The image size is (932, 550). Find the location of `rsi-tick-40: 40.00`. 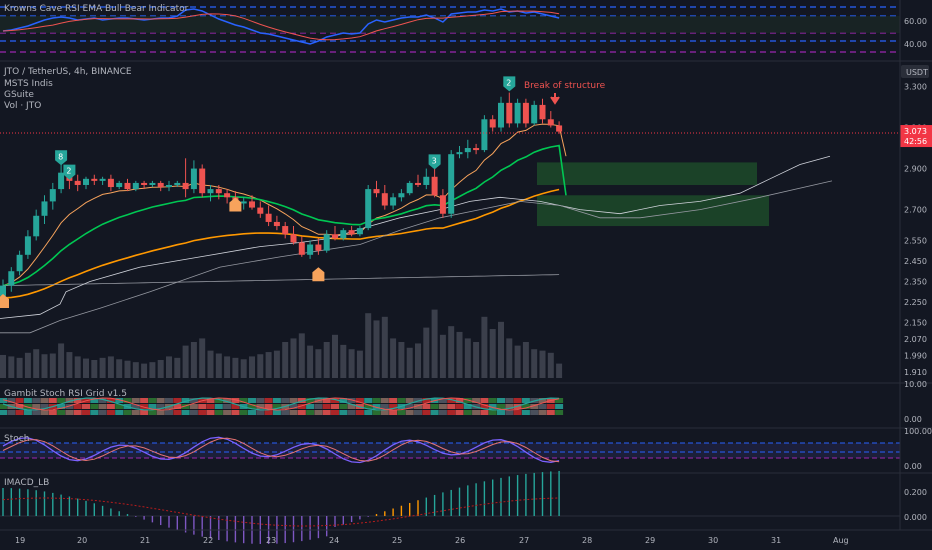

rsi-tick-40: 40.00 is located at coordinates (915, 44).